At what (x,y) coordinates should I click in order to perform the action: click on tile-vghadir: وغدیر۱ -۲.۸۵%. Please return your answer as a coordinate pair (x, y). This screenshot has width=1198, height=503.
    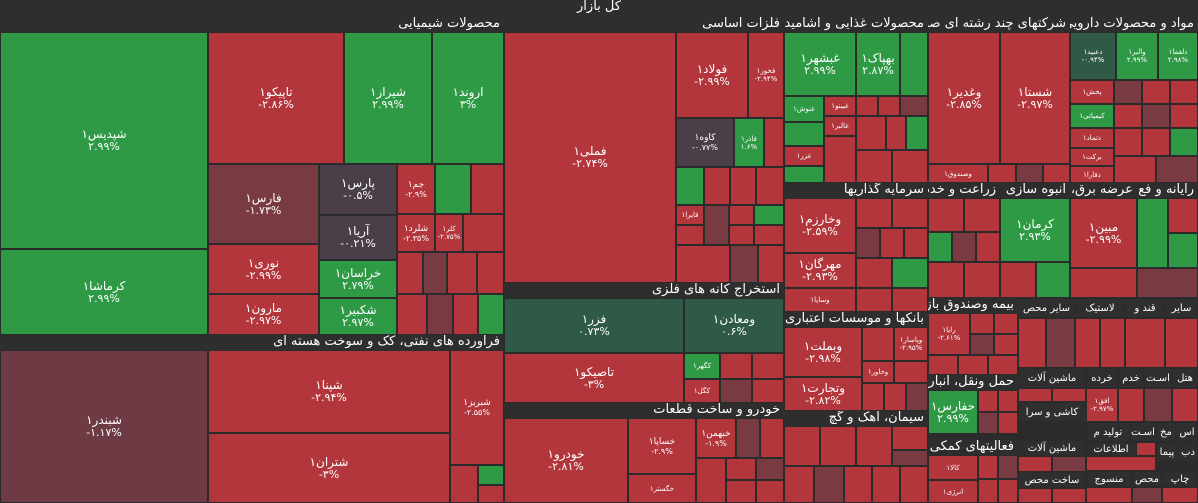
    Looking at the image, I should click on (964, 98).